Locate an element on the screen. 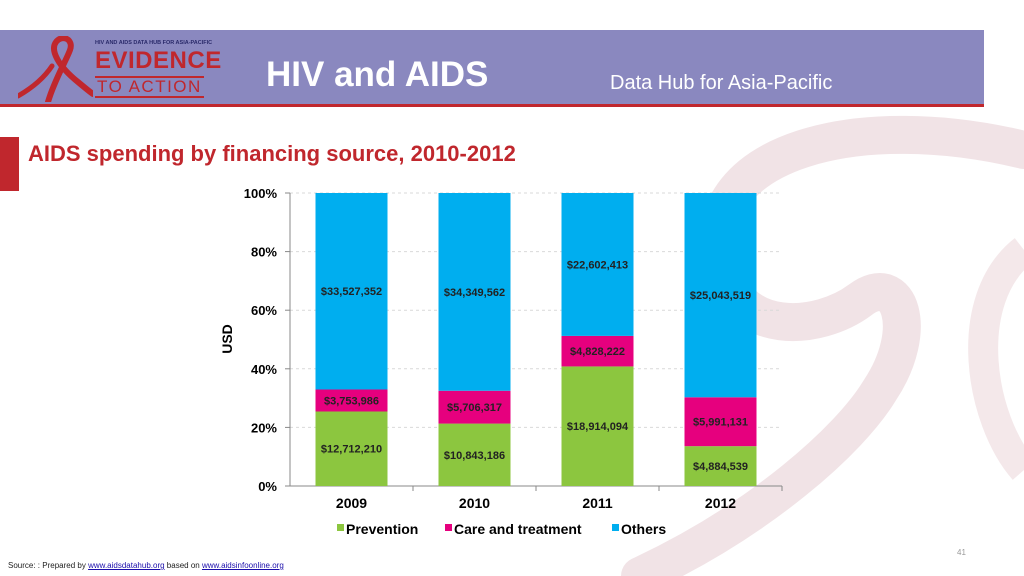 The width and height of the screenshot is (1024, 576). data-label: $34,349,562 is located at coordinates (474, 293).